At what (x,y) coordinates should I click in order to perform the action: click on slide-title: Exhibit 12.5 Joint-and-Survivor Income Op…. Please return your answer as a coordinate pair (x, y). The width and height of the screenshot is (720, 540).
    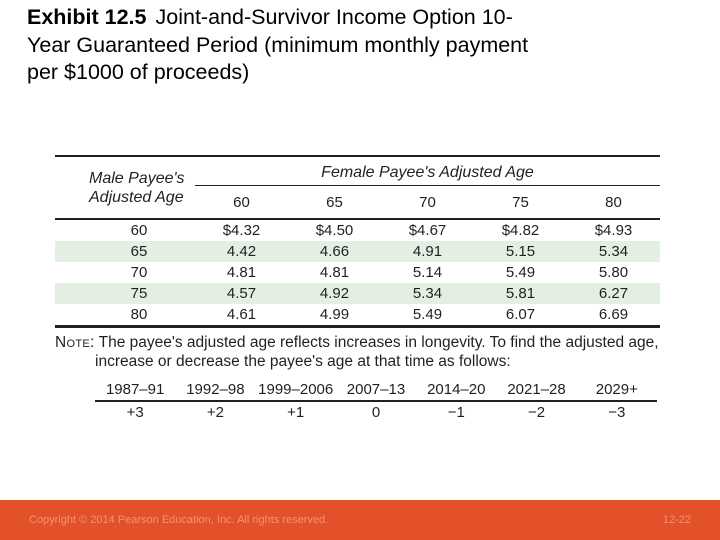
    Looking at the image, I should click on (365, 45).